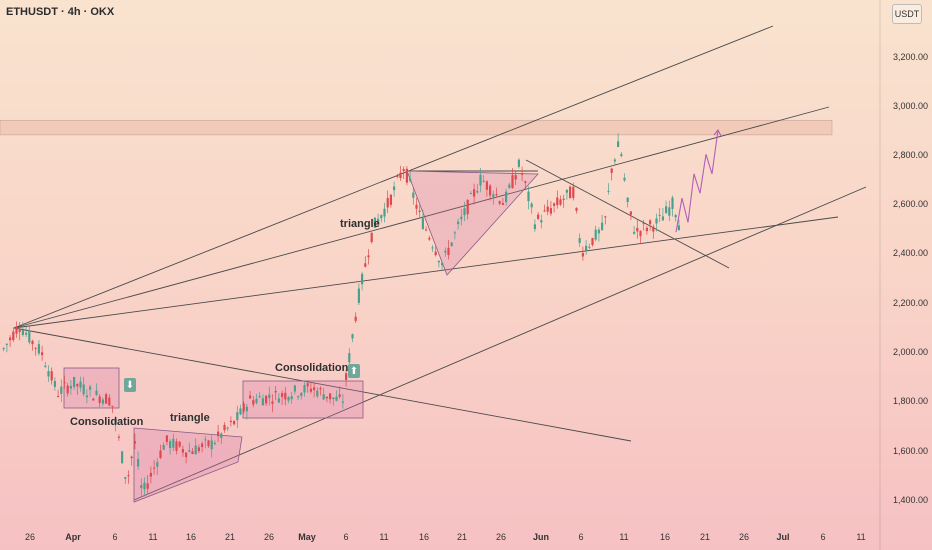  What do you see at coordinates (130, 385) in the screenshot?
I see `down-arrow-icon: ⬇` at bounding box center [130, 385].